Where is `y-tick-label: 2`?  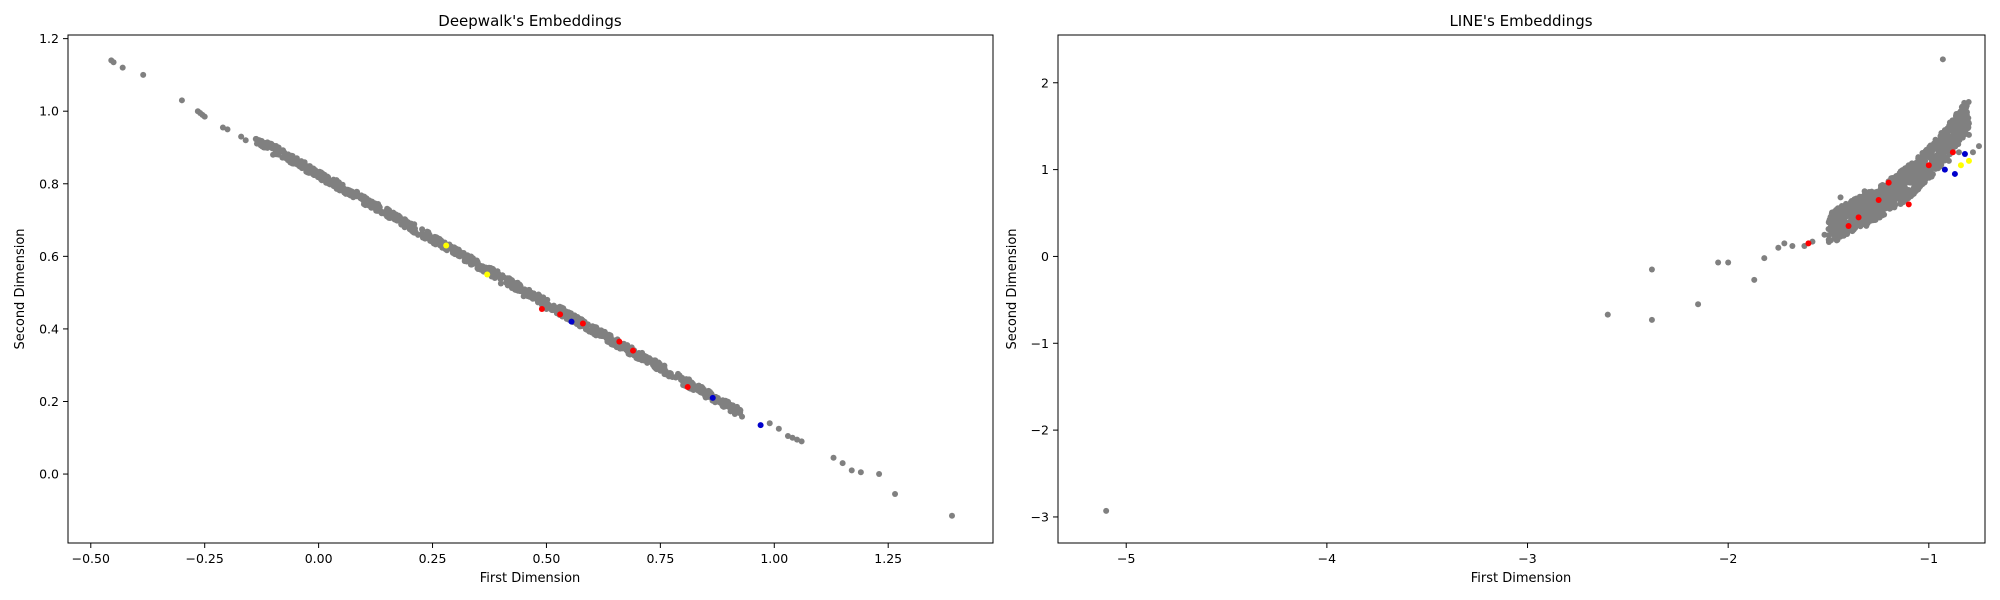
y-tick-label: 2 is located at coordinates (1045, 82).